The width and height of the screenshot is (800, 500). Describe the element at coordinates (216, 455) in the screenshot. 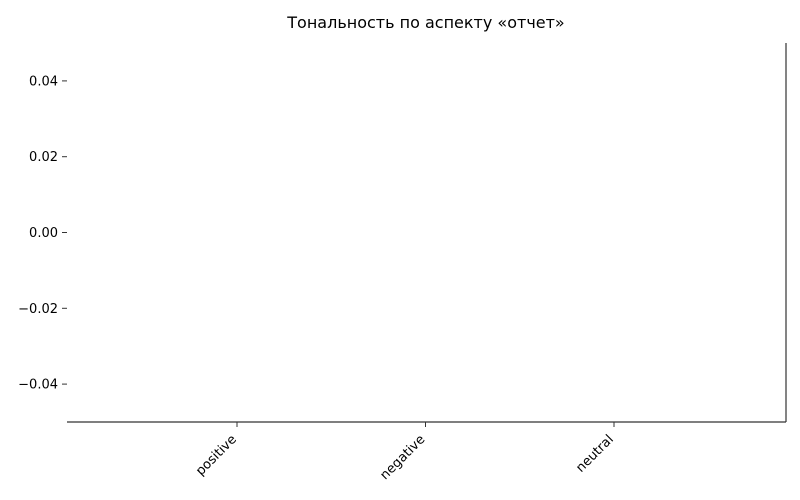

I see `x-tick-label: positive` at that location.